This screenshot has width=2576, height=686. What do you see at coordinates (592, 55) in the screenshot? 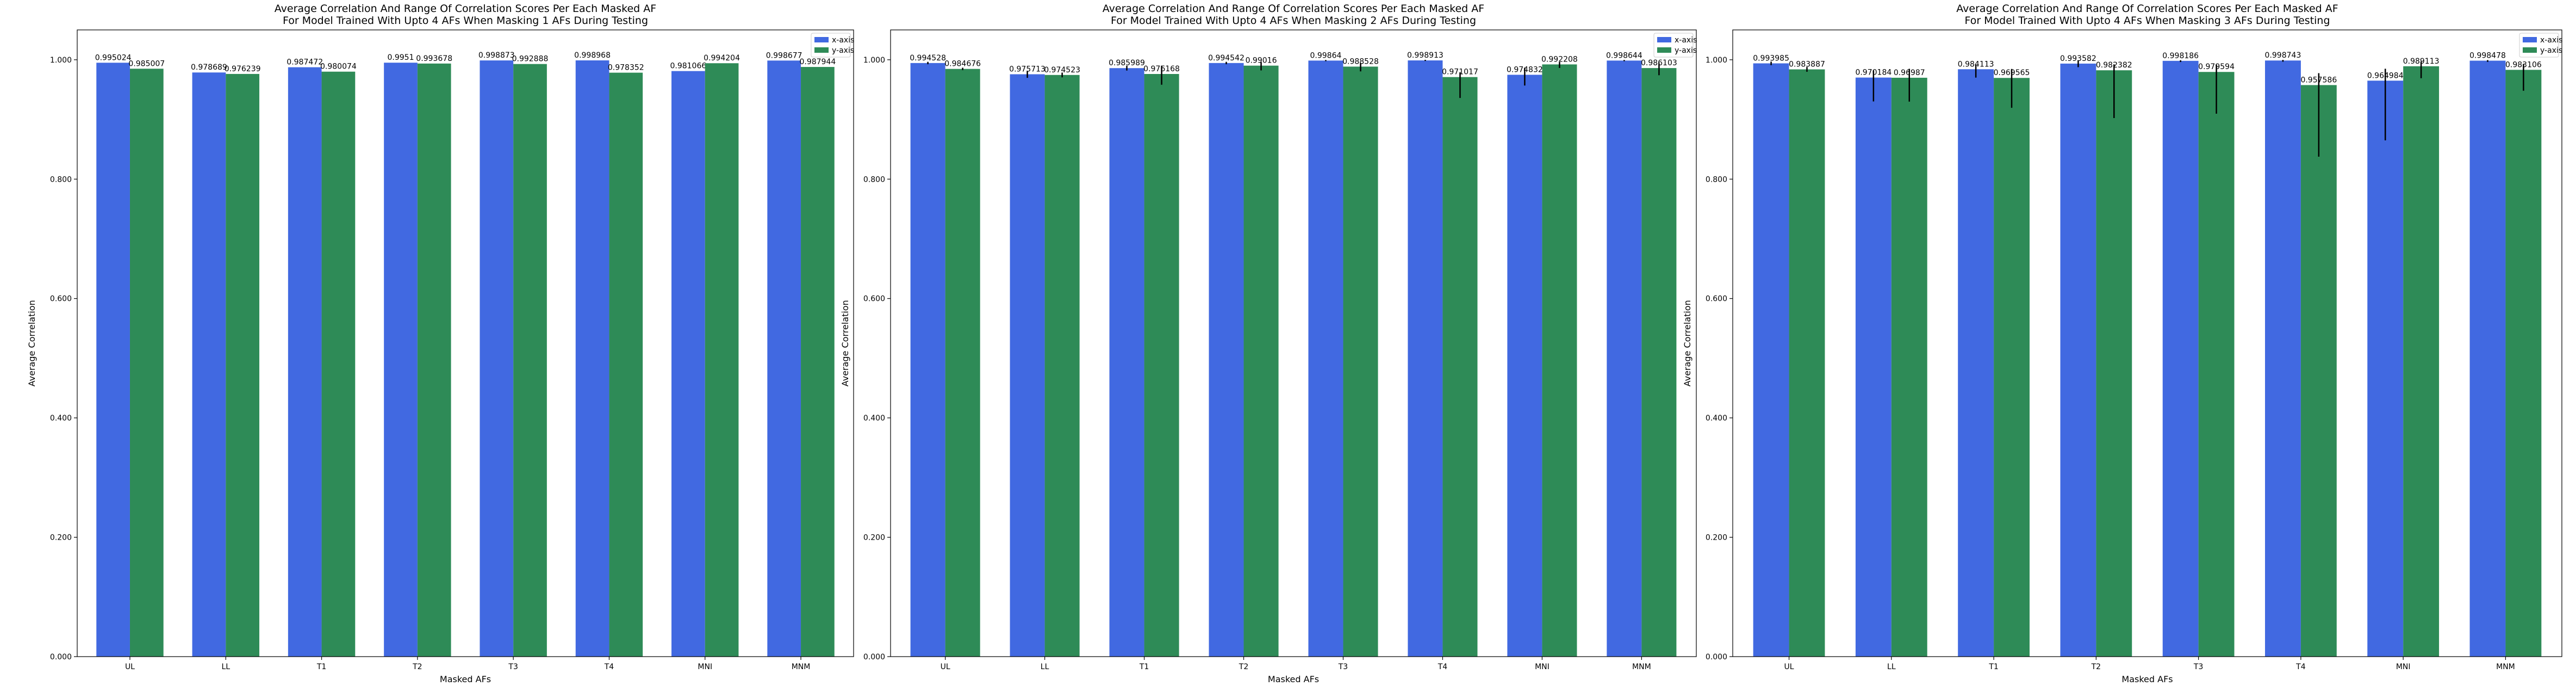
I see `data-label: 0.998968` at bounding box center [592, 55].